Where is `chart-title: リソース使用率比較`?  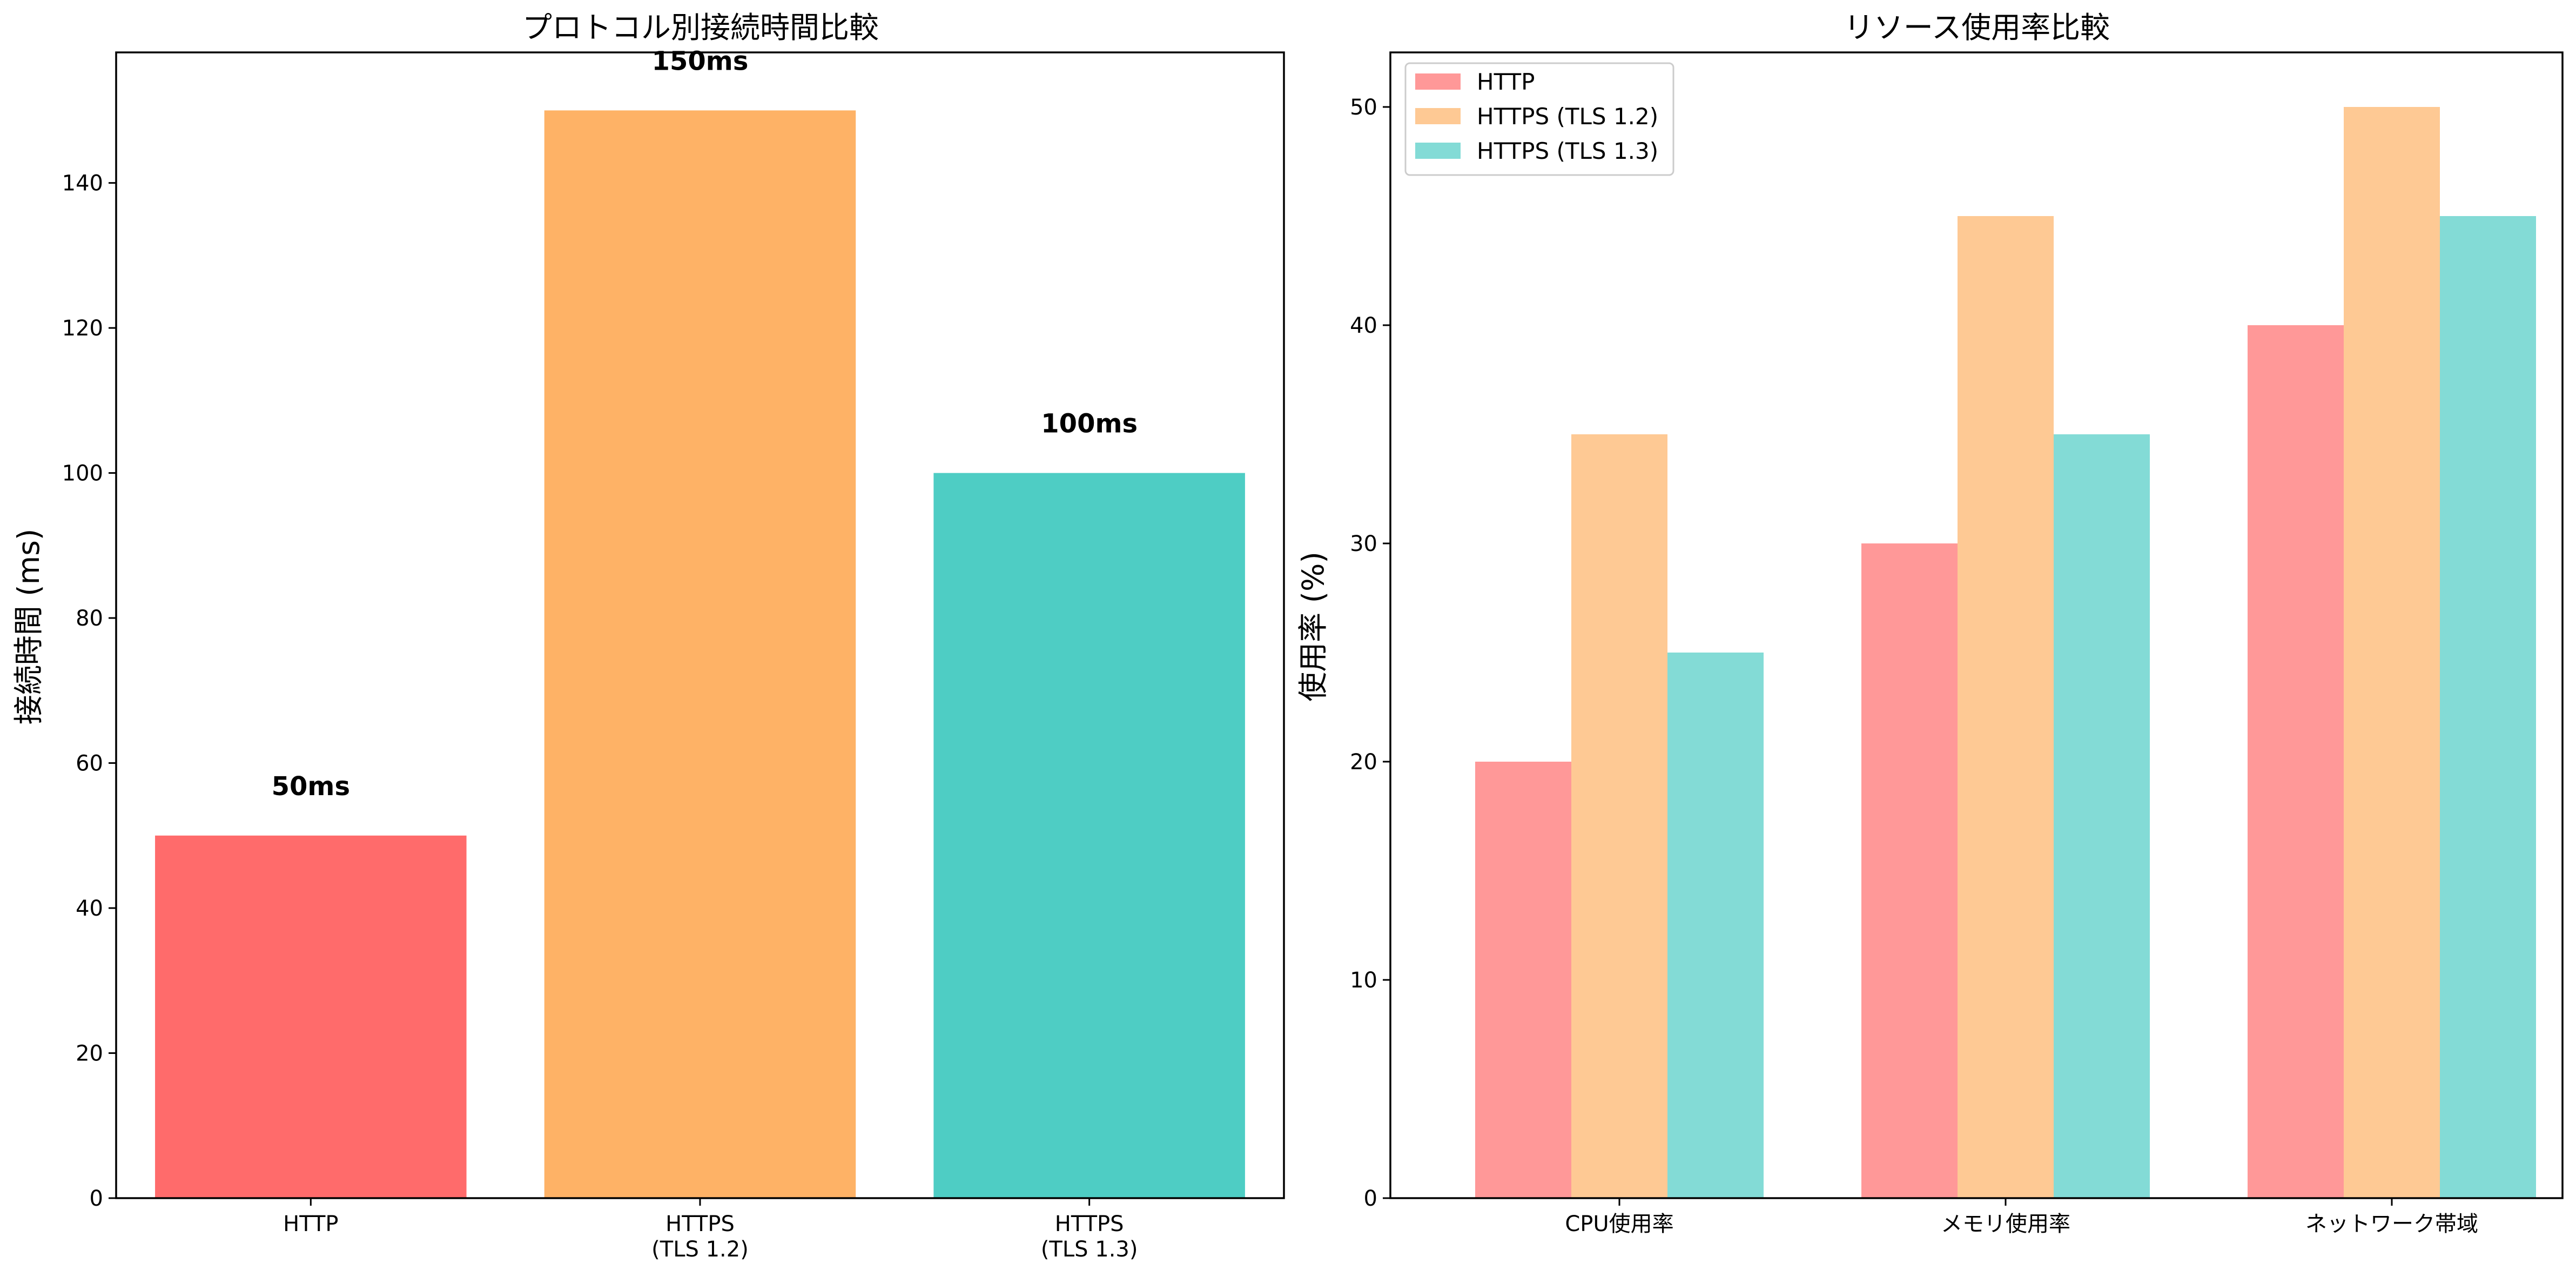
chart-title: リソース使用率比較 is located at coordinates (1977, 27).